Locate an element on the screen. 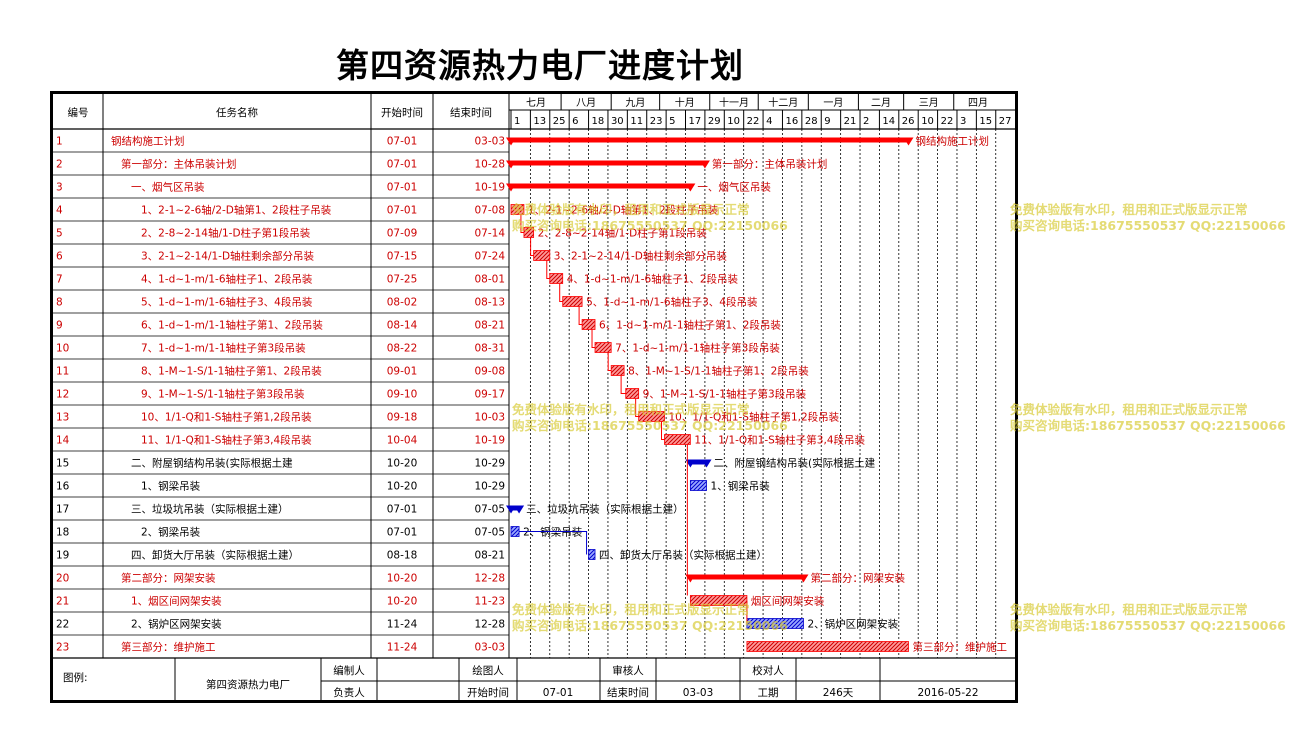  task-id: 19 is located at coordinates (62, 556).